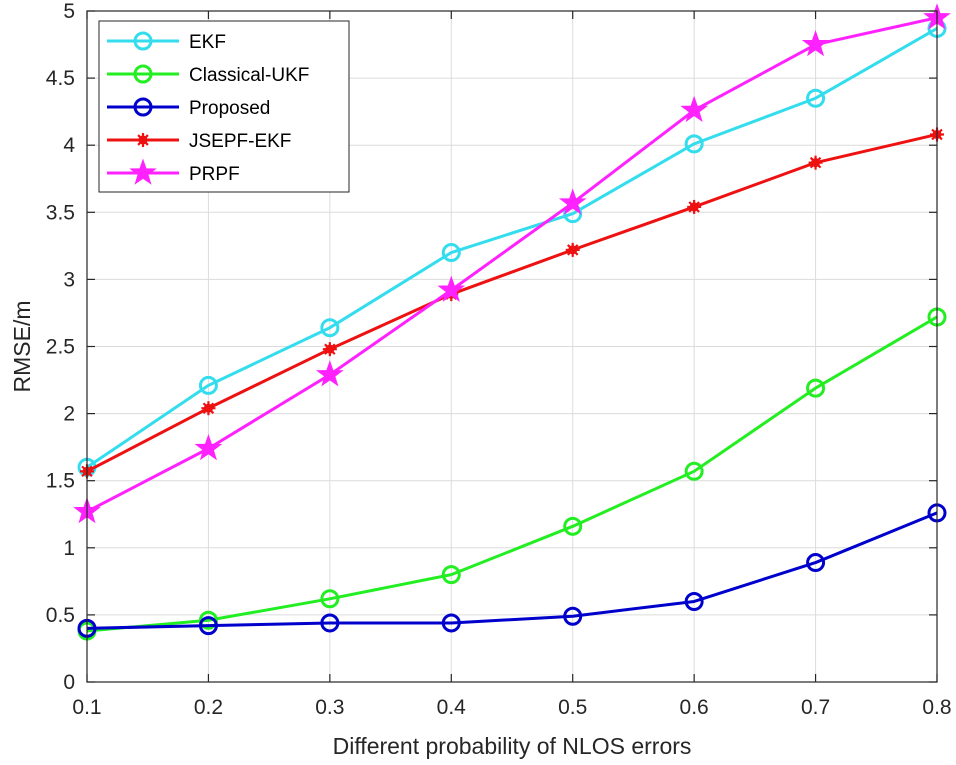 This screenshot has width=956, height=765. Describe the element at coordinates (69, 145) in the screenshot. I see `y-tick-label: 4` at that location.